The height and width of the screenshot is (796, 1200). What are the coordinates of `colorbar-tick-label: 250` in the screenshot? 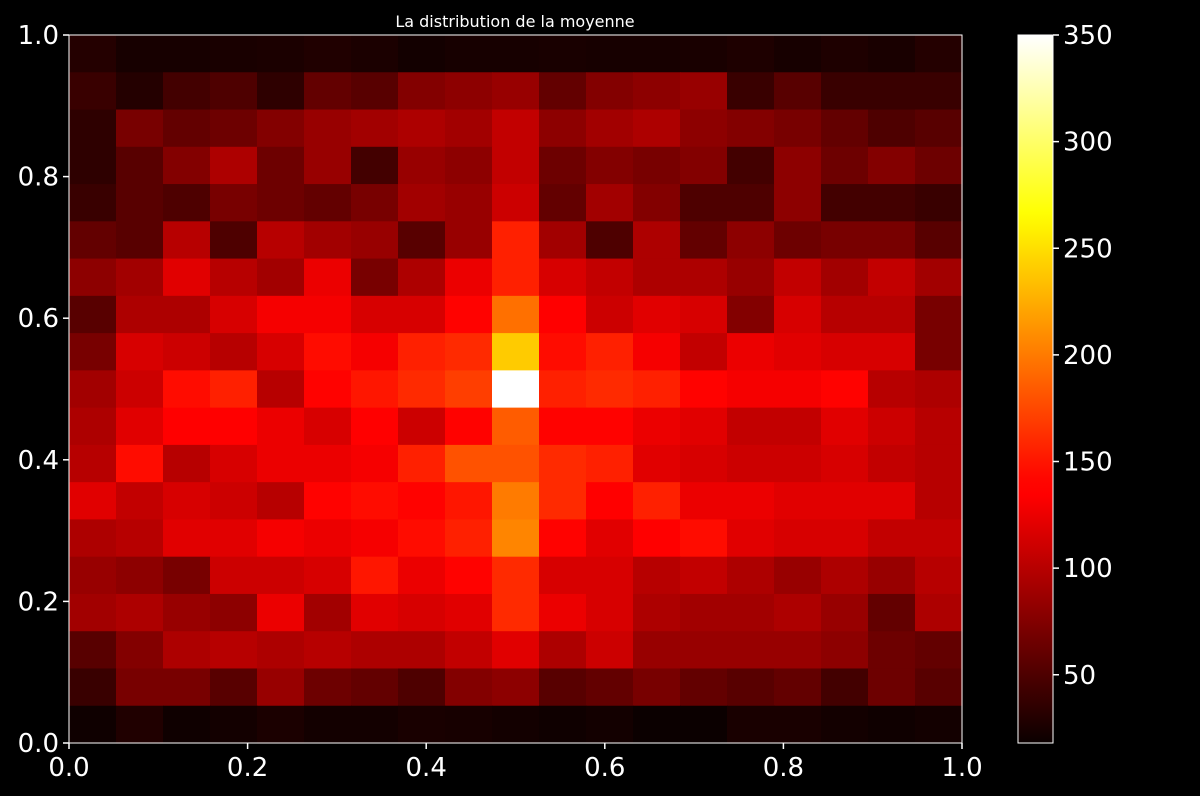 It's located at (1088, 249).